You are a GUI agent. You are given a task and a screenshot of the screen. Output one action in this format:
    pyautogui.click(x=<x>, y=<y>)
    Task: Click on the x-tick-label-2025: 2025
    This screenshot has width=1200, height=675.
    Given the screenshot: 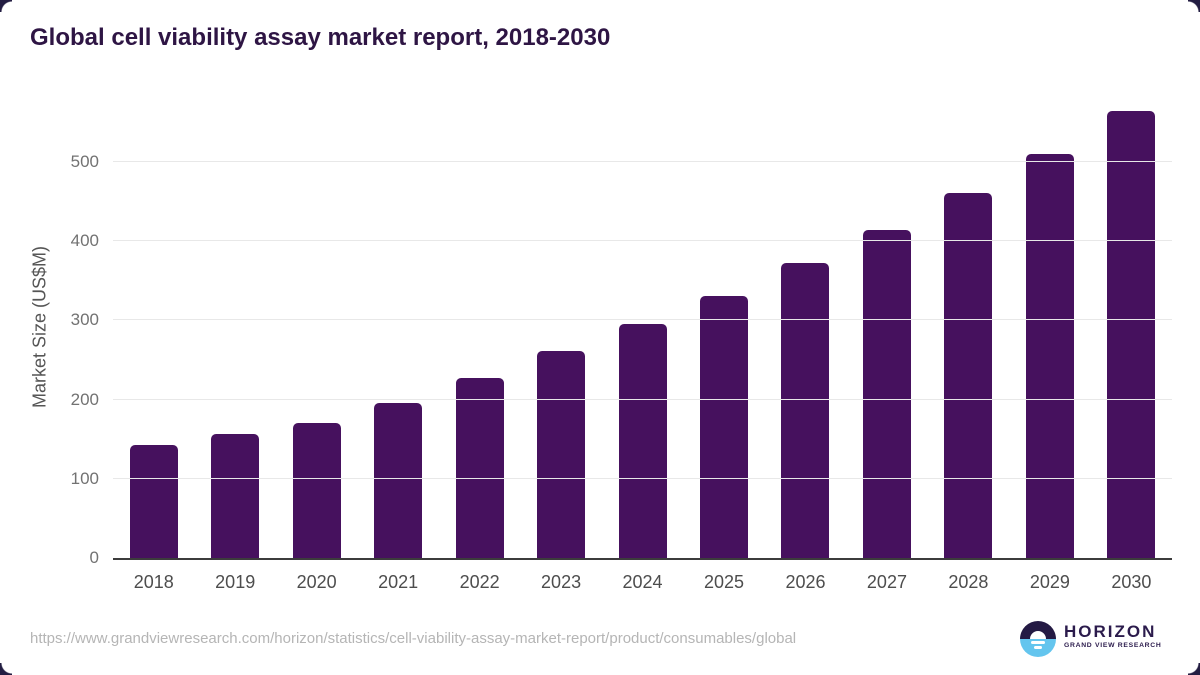 What is the action you would take?
    pyautogui.click(x=724, y=582)
    